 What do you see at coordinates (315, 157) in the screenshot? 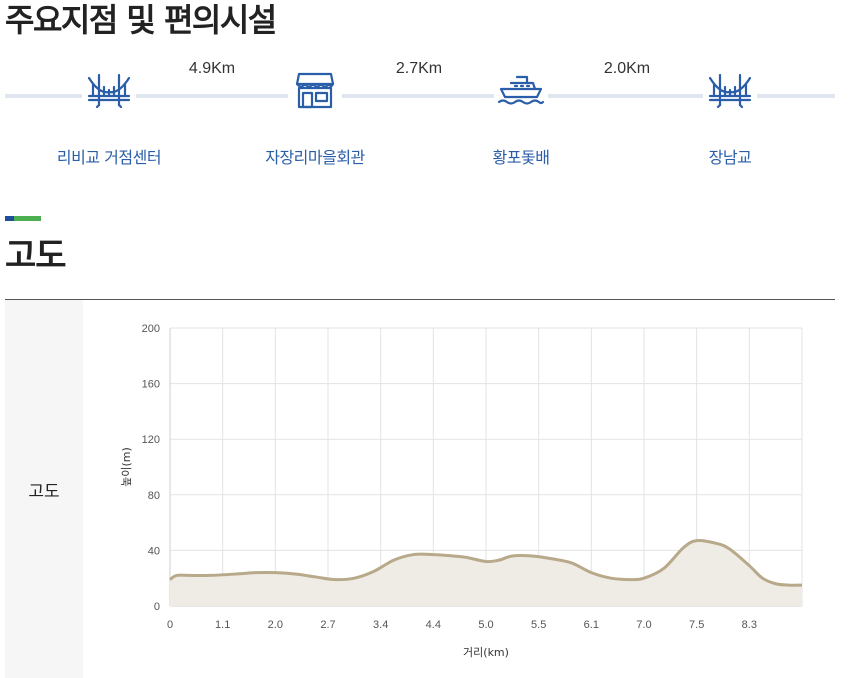
I see `route-point-label-2: 자장리마을회관` at bounding box center [315, 157].